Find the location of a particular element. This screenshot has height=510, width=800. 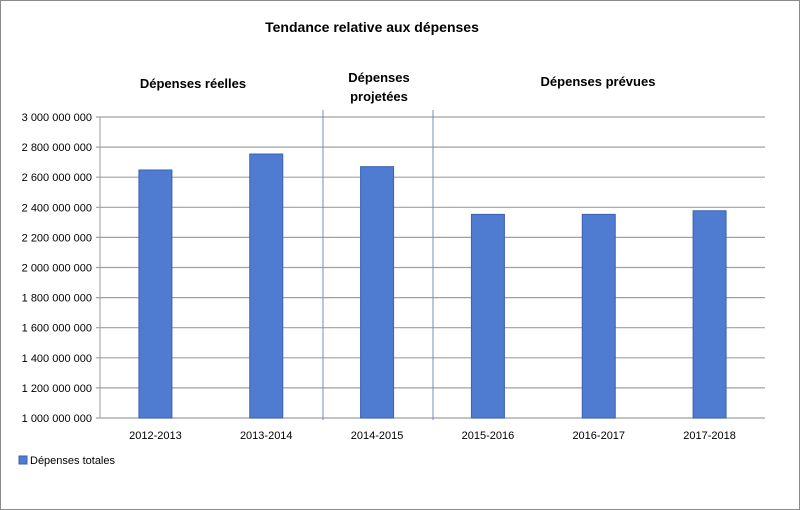

x-tick-label: 2014-2015 is located at coordinates (377, 436).